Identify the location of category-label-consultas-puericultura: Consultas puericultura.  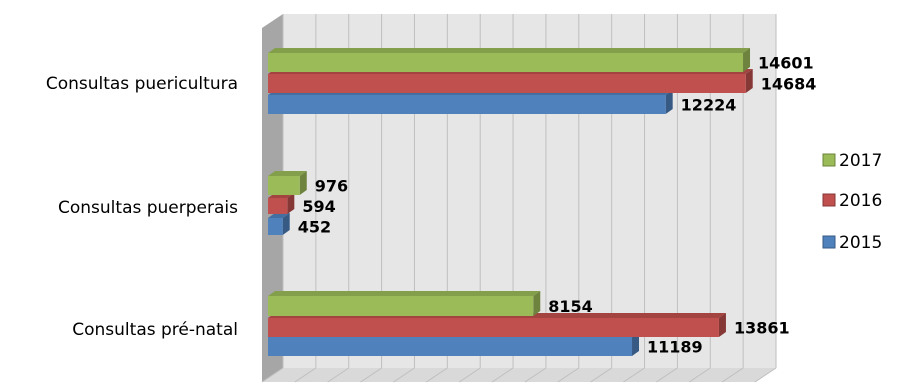
(142, 84).